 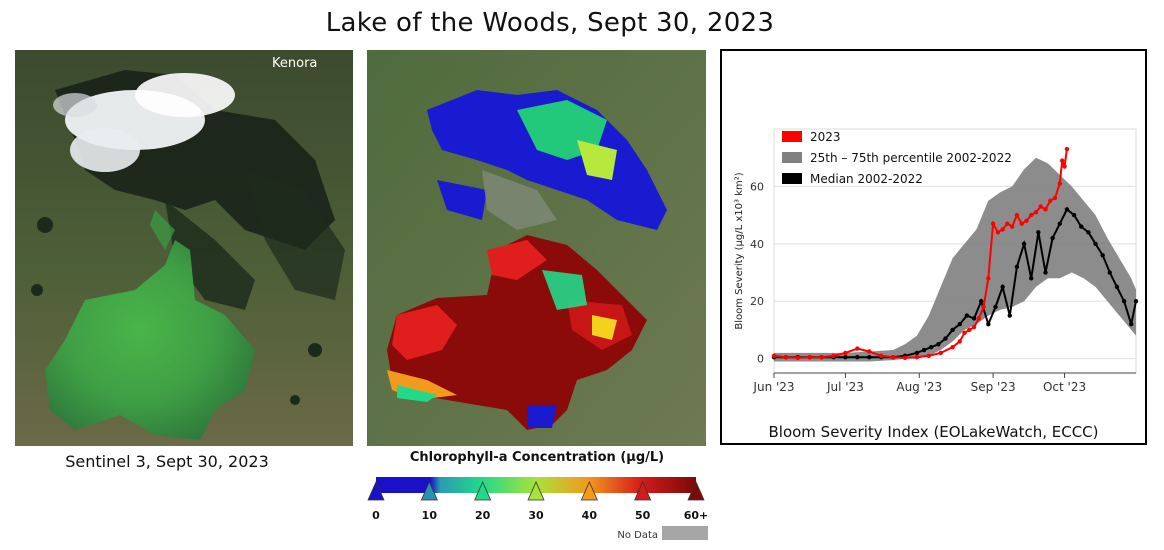 What do you see at coordinates (483, 515) in the screenshot?
I see `colorbar-tick-label: 20` at bounding box center [483, 515].